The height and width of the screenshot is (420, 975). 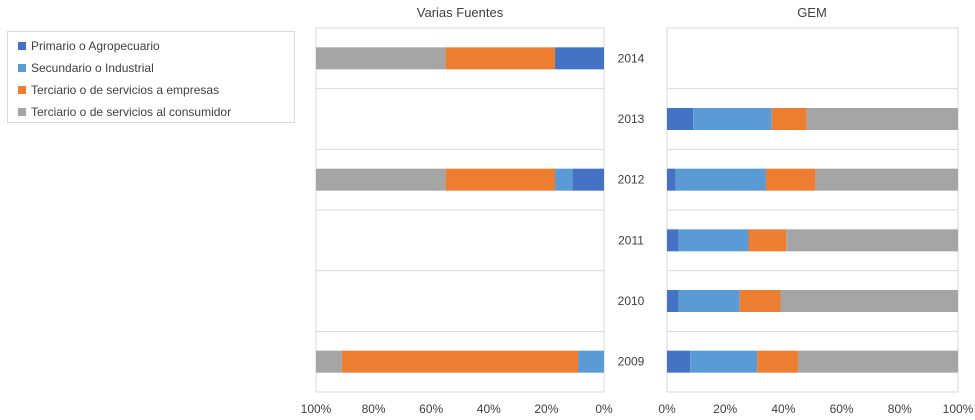 I want to click on tick-label-gem: 20%, so click(x=725, y=409).